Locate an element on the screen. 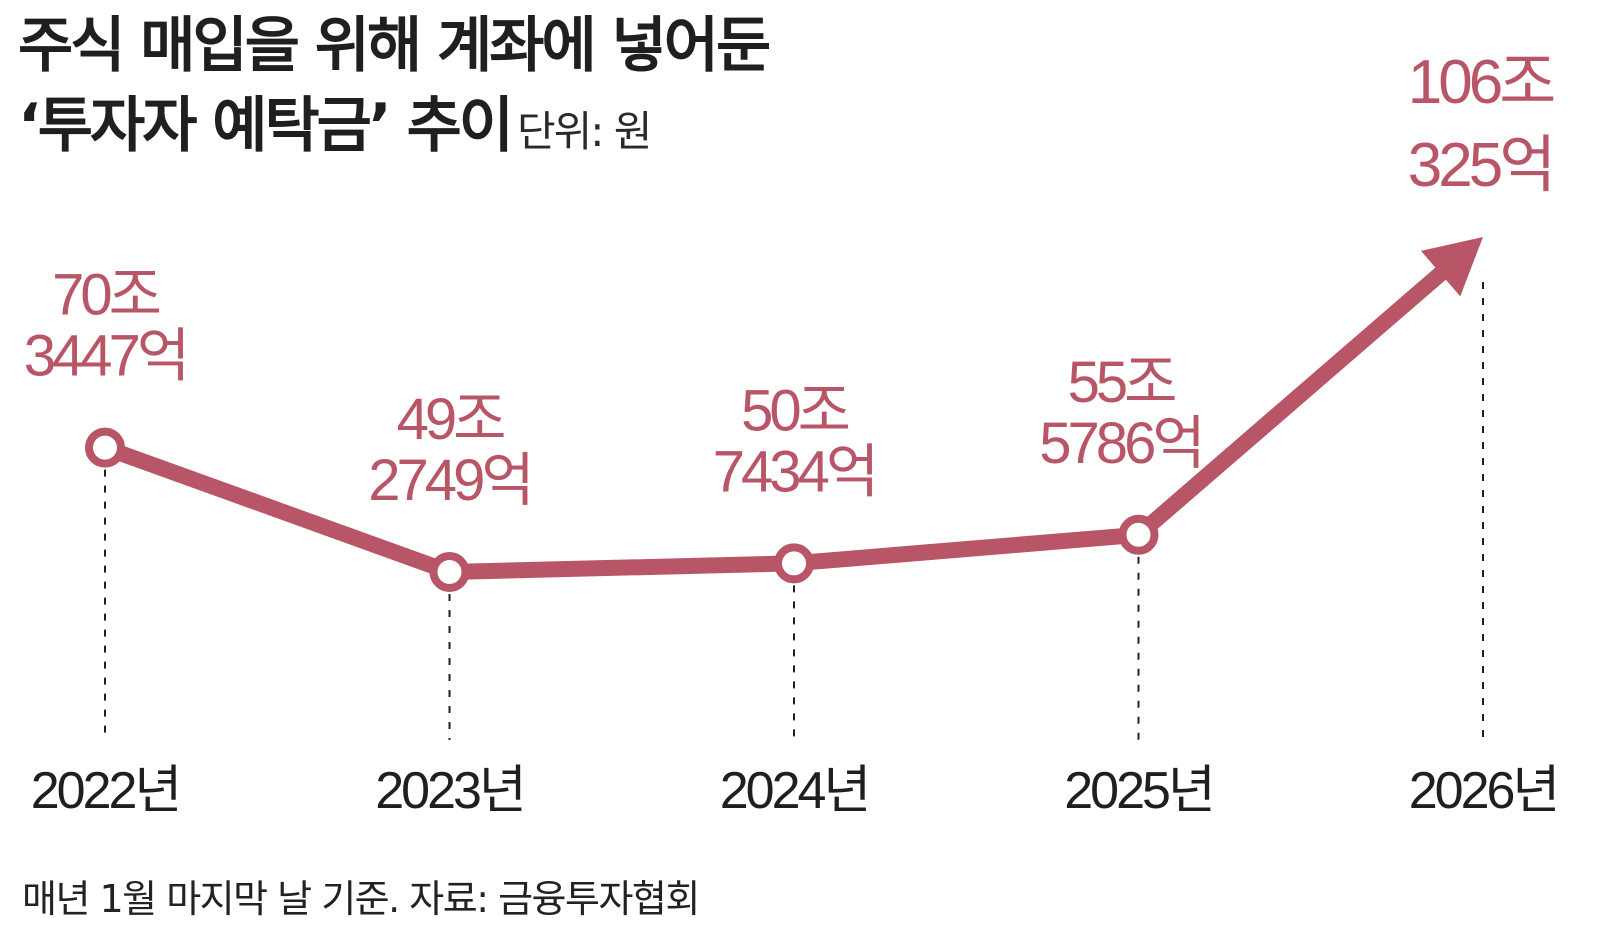 This screenshot has height=926, width=1600. x-tick-label-0: 2022년 is located at coordinates (105, 791).